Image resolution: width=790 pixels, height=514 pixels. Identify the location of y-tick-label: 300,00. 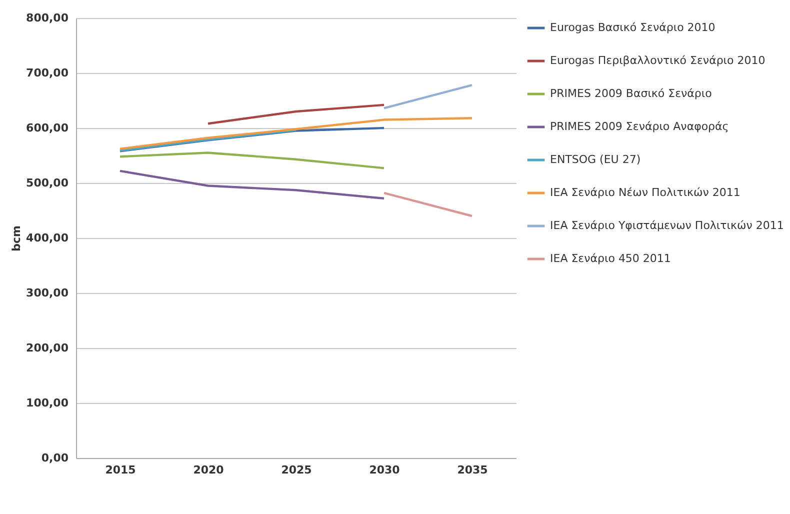
(47, 293).